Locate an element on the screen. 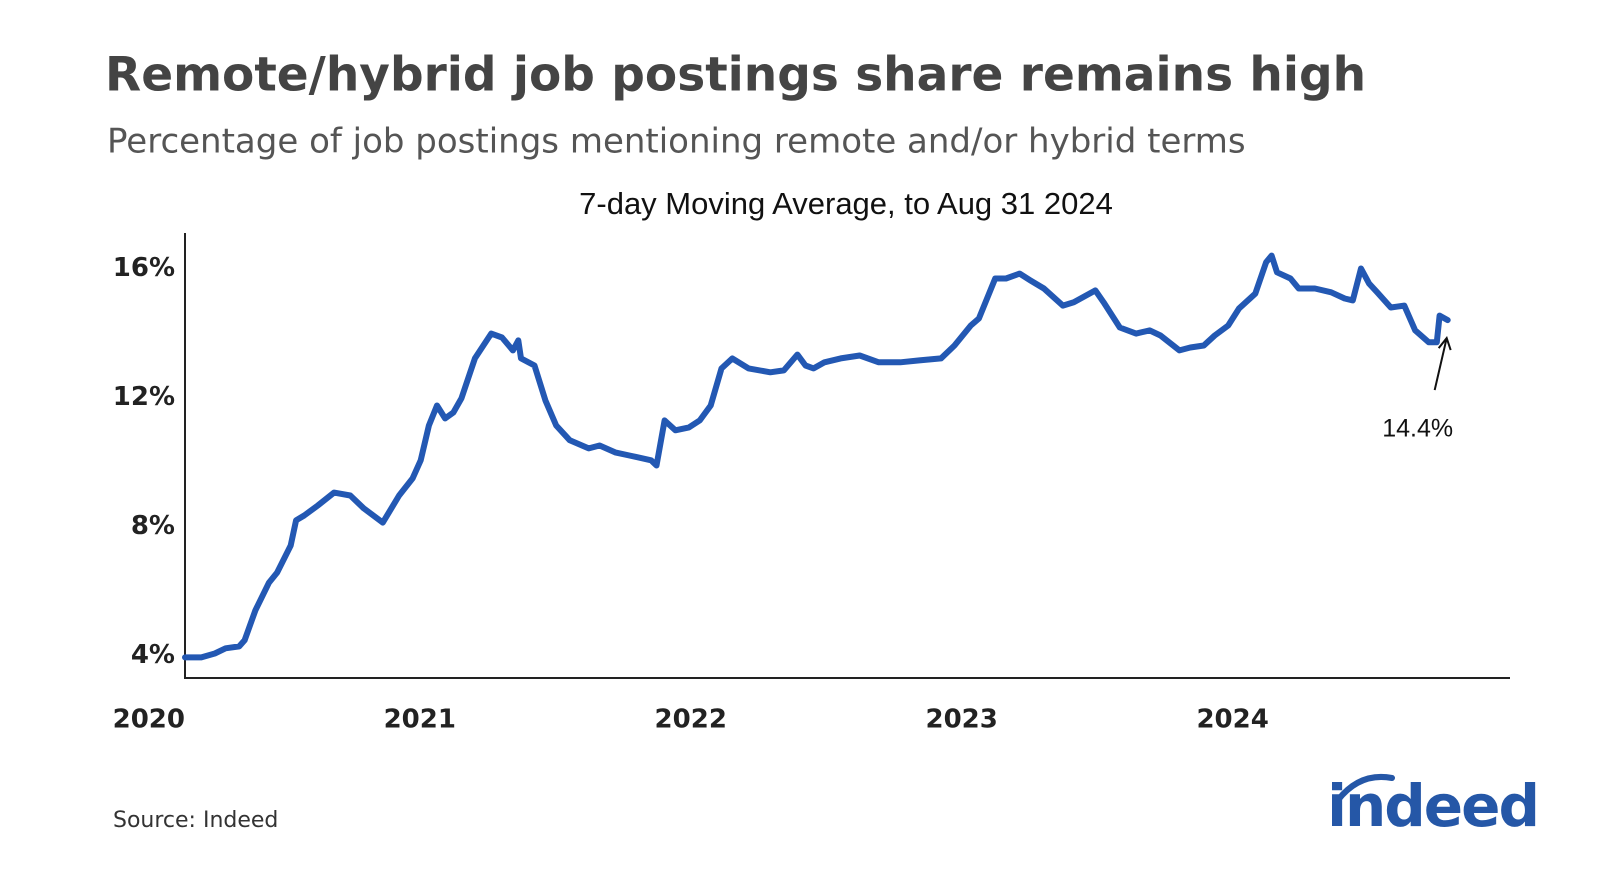 The width and height of the screenshot is (1600, 873). annotation-arrow is located at coordinates (1442, 363).